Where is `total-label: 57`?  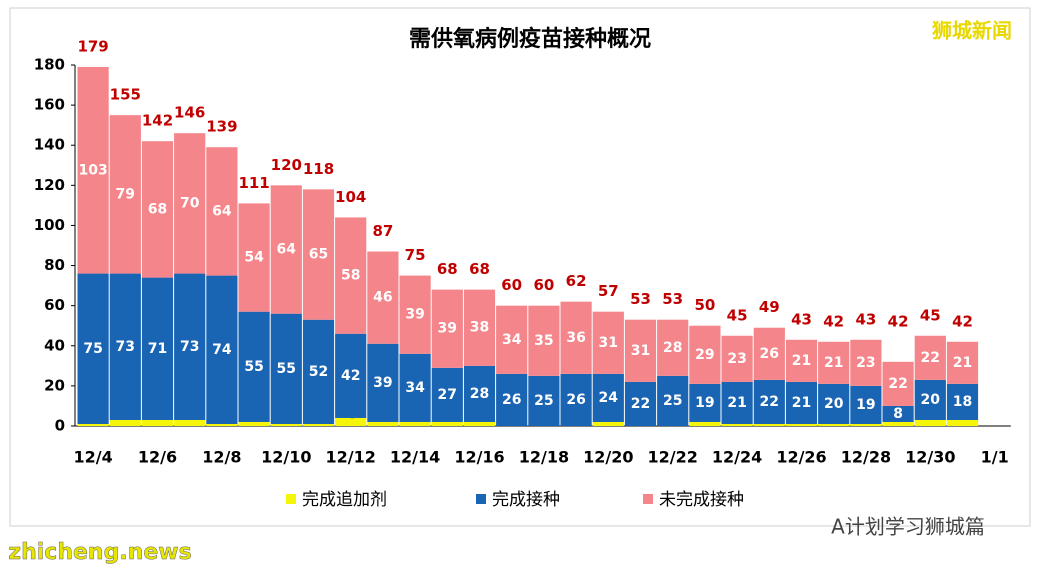 total-label: 57 is located at coordinates (608, 291).